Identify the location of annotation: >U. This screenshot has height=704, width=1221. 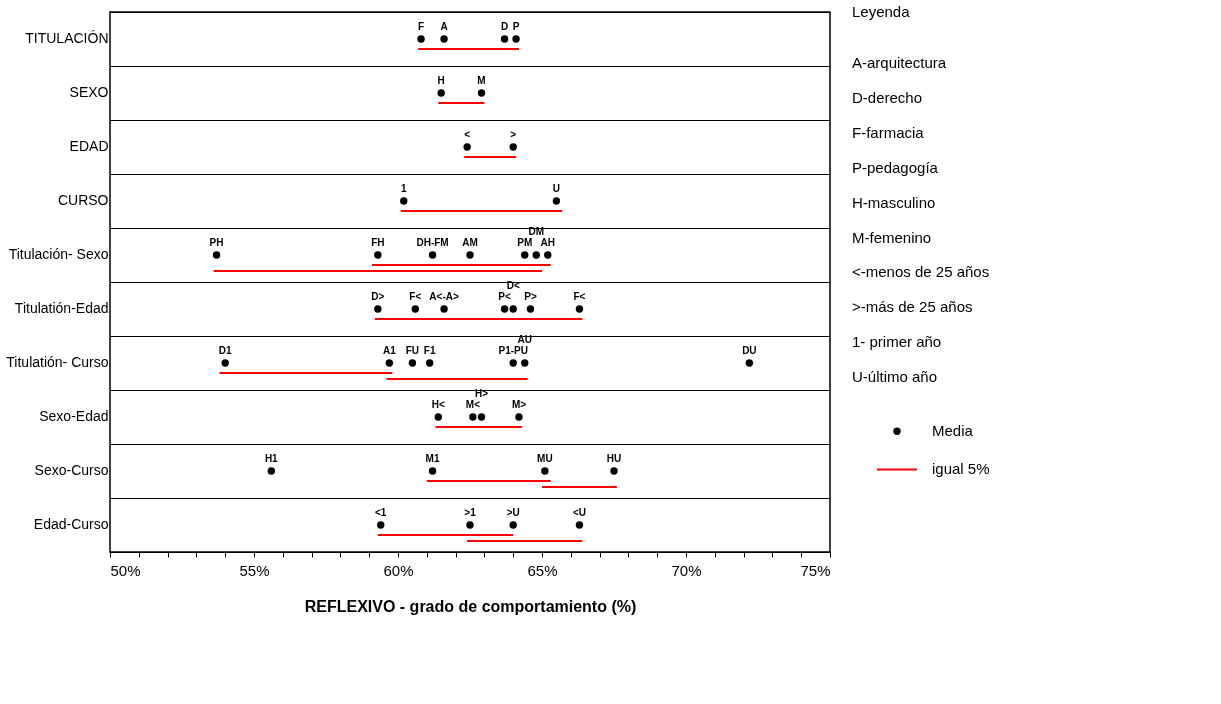
(513, 512).